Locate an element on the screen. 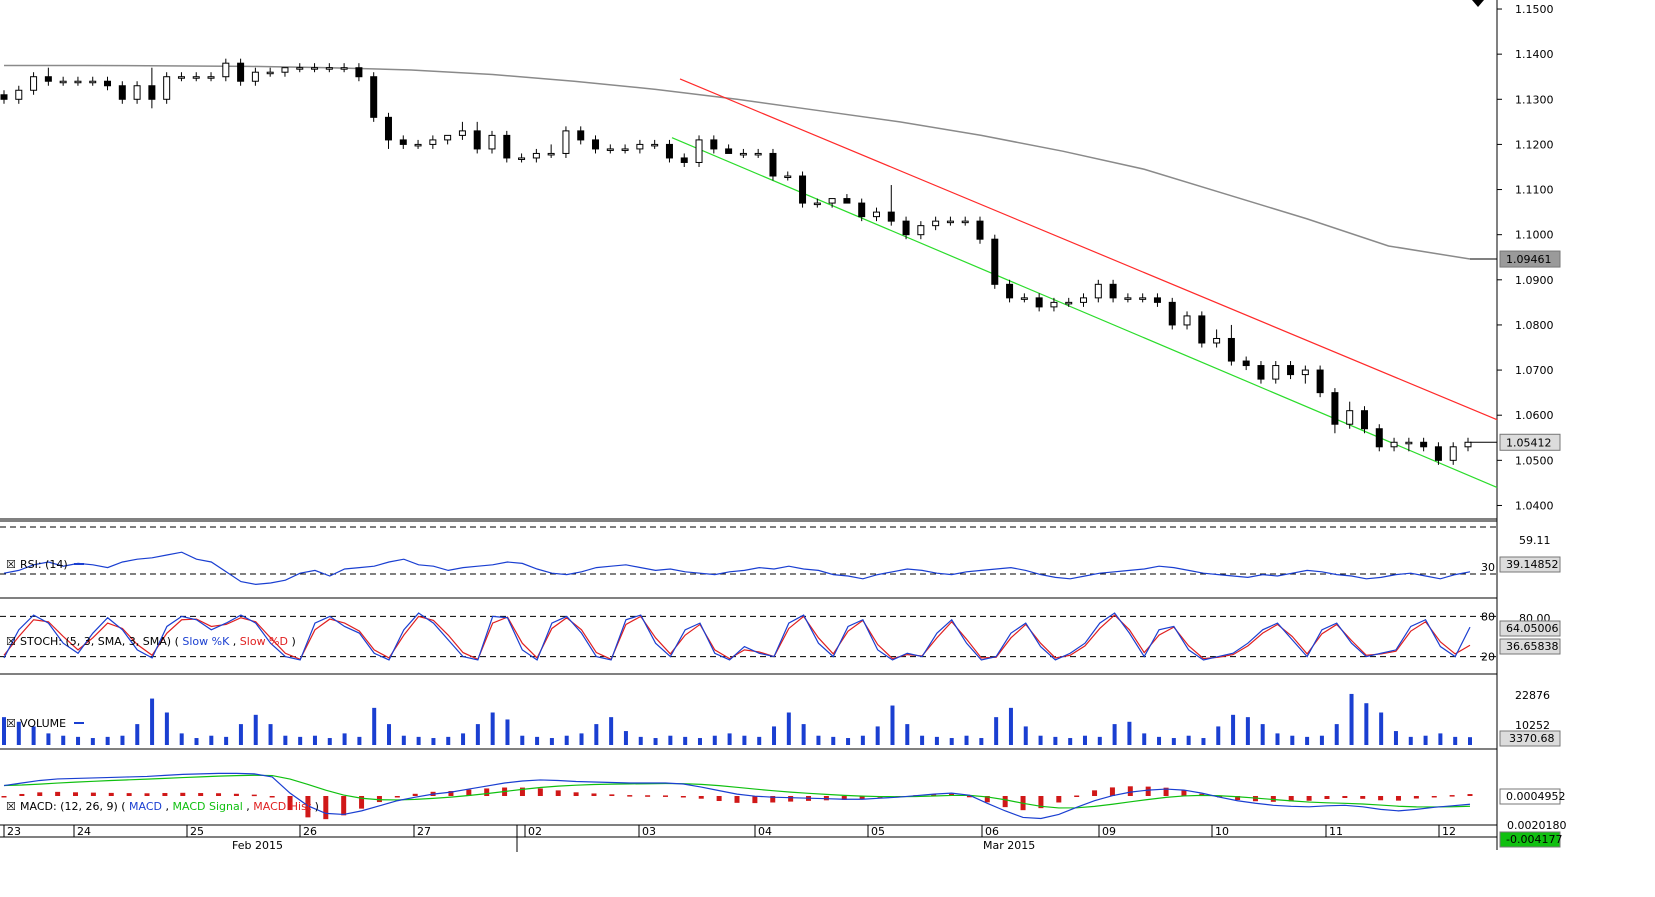 This screenshot has width=1655, height=897. stoch-k-line is located at coordinates (737, 636).